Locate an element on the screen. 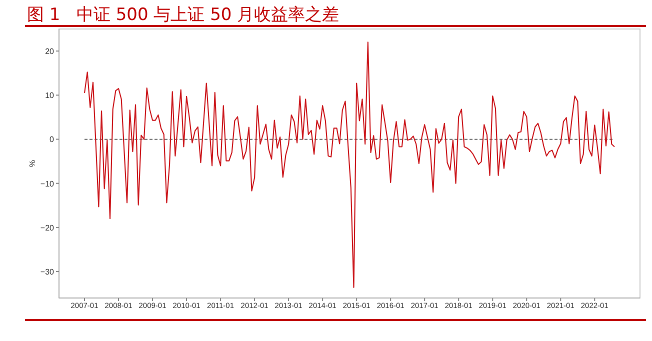 This screenshot has width=652, height=341. y-tick-label: −30 is located at coordinates (47, 272).